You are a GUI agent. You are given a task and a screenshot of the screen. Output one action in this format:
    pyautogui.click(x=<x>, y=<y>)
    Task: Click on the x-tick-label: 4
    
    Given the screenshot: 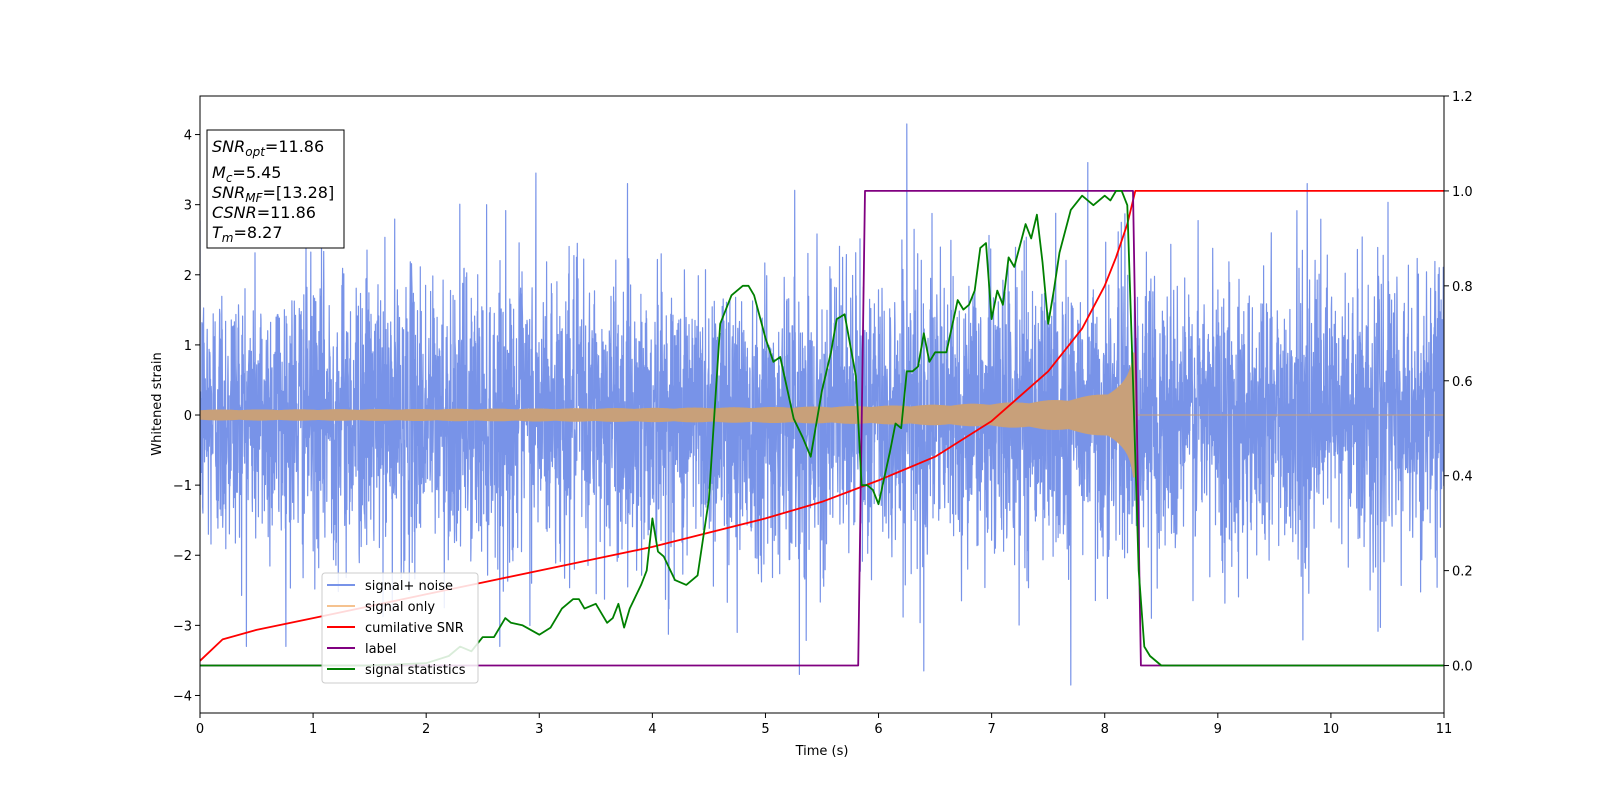 What is the action you would take?
    pyautogui.click(x=652, y=729)
    